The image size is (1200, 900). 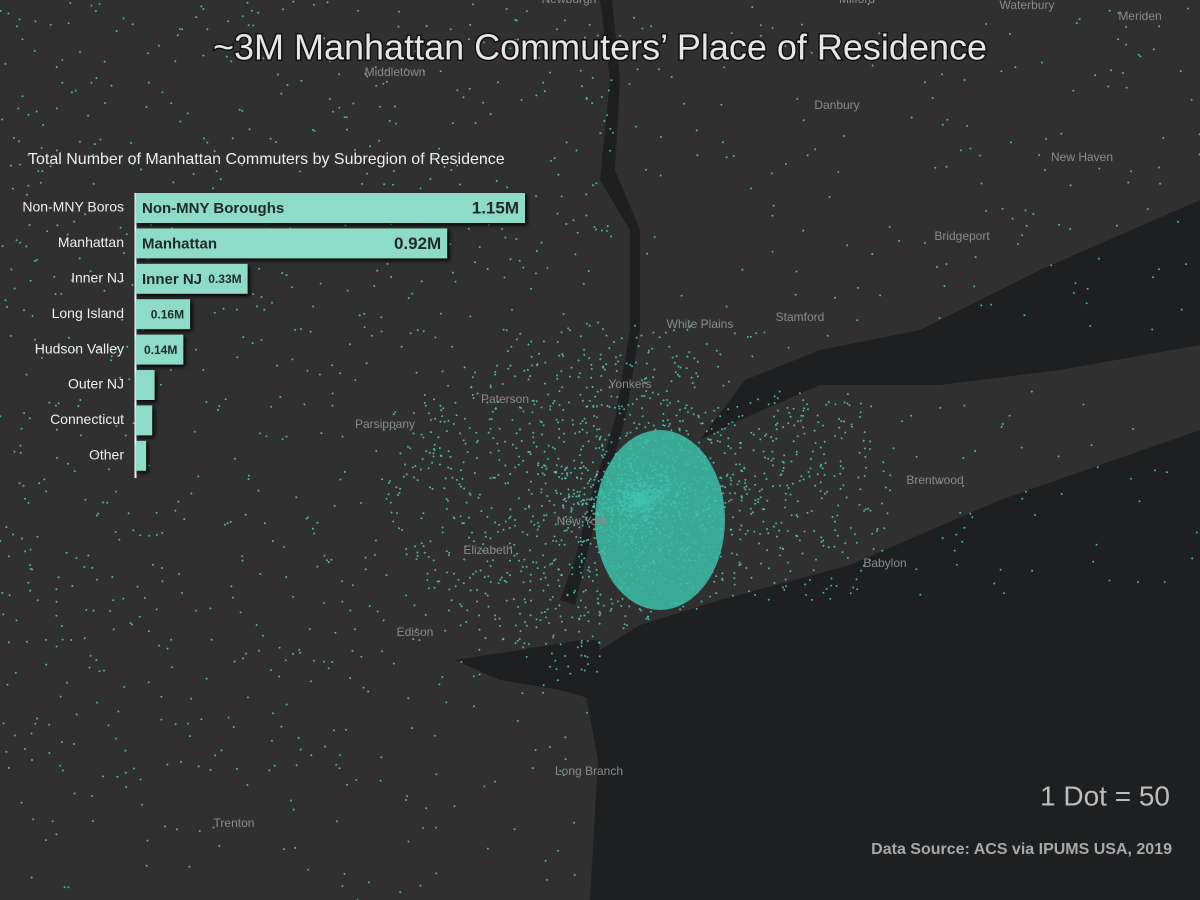 What do you see at coordinates (583, 521) in the screenshot?
I see `place-label: New York` at bounding box center [583, 521].